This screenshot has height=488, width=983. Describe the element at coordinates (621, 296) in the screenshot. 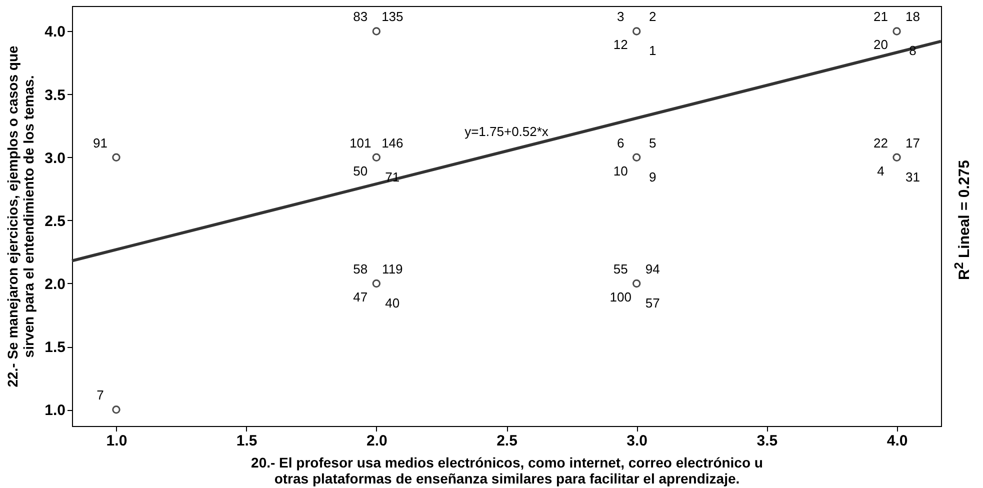

I see `annotation: 100` at that location.